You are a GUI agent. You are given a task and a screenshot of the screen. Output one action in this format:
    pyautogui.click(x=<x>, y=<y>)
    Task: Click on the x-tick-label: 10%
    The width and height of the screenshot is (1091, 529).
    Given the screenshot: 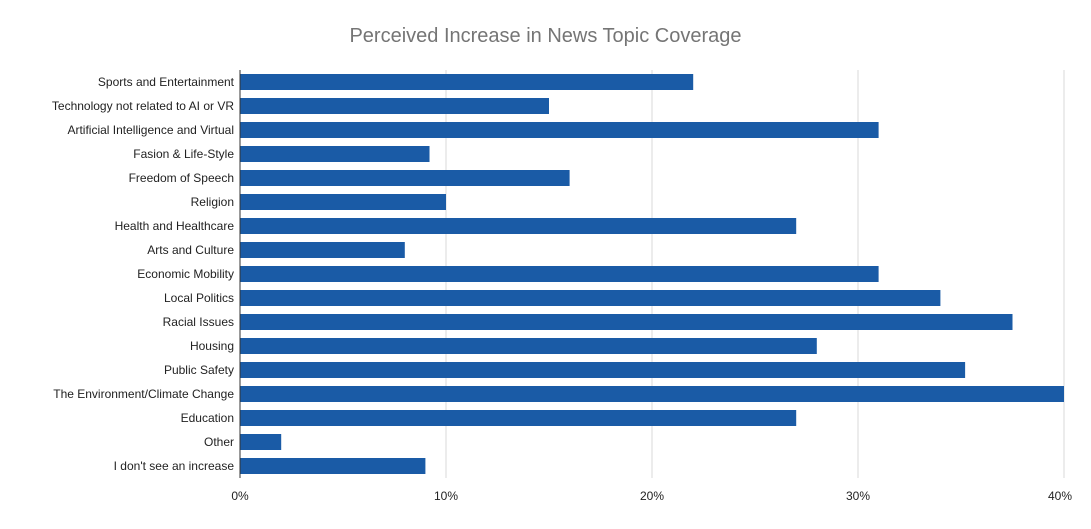 What is the action you would take?
    pyautogui.click(x=446, y=496)
    